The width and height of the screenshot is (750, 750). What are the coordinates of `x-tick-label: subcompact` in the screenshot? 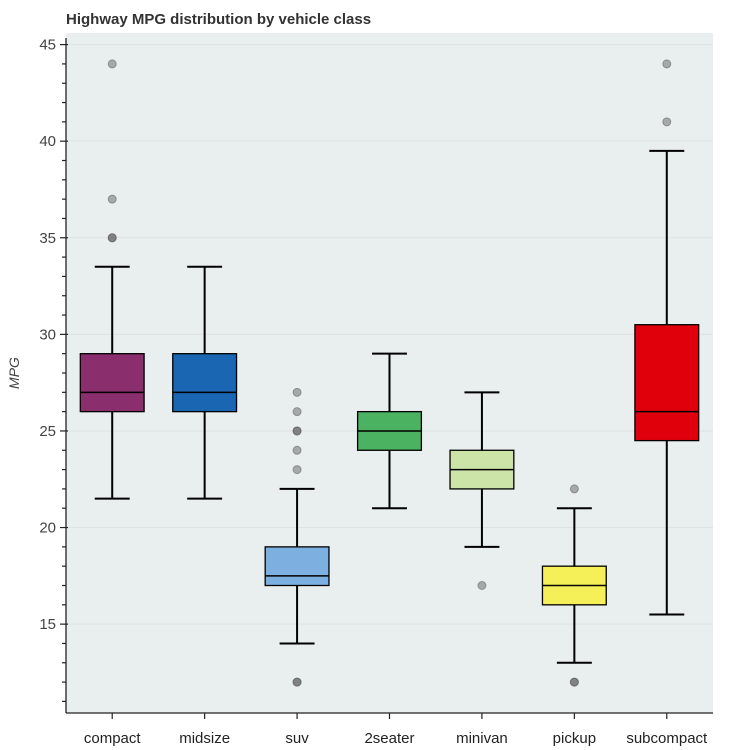 It's located at (667, 738).